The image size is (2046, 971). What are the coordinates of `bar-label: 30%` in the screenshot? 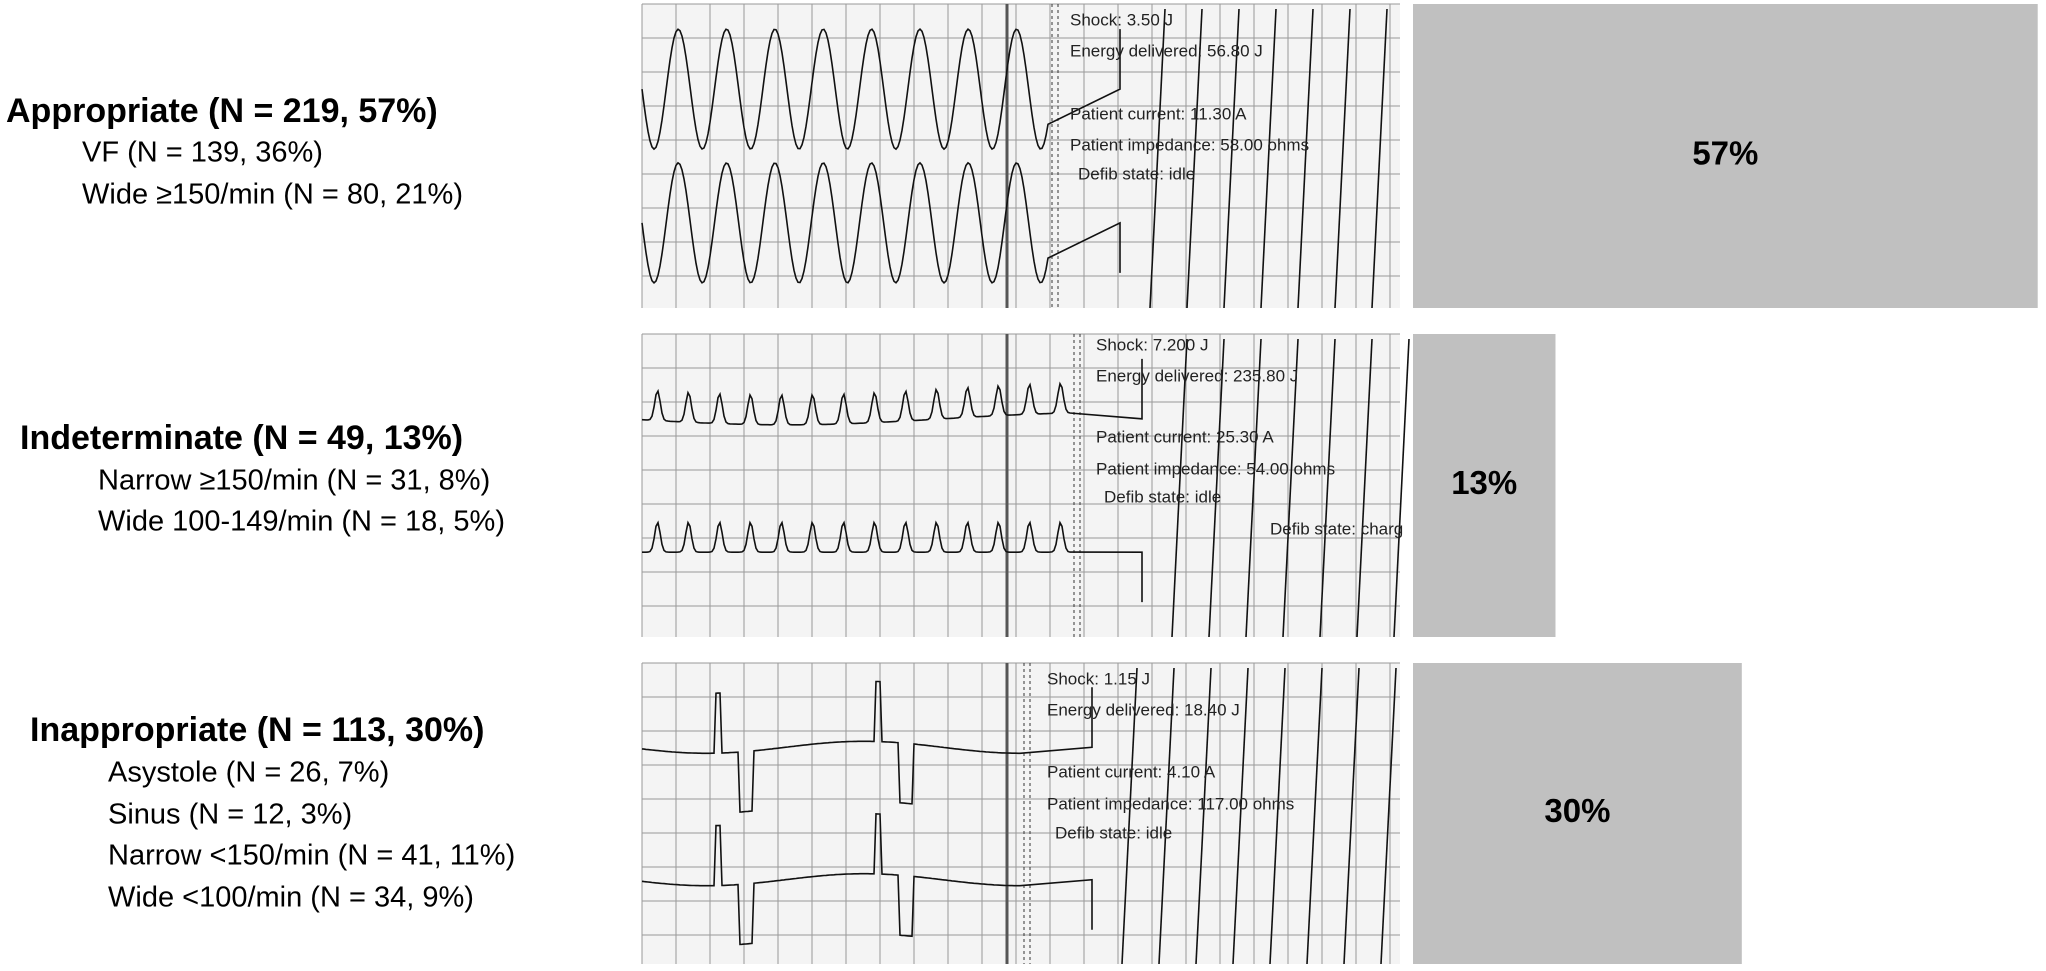 It's located at (1577, 810).